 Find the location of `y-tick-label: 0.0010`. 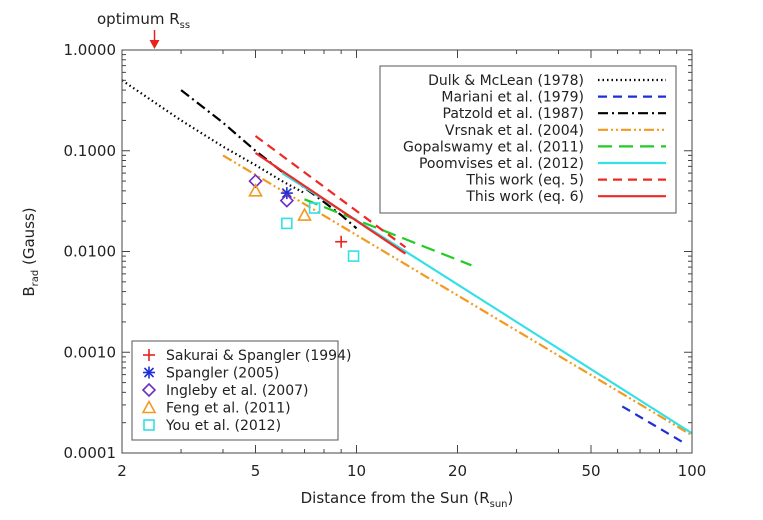

y-tick-label: 0.0010 is located at coordinates (90, 352).